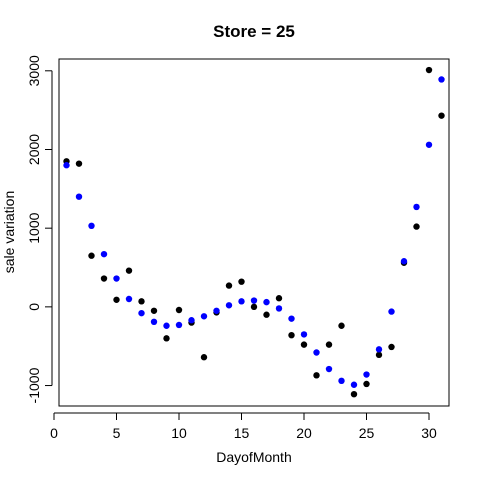 The image size is (480, 480). Describe the element at coordinates (34, 70) in the screenshot. I see `y-tick-label: 3000` at that location.